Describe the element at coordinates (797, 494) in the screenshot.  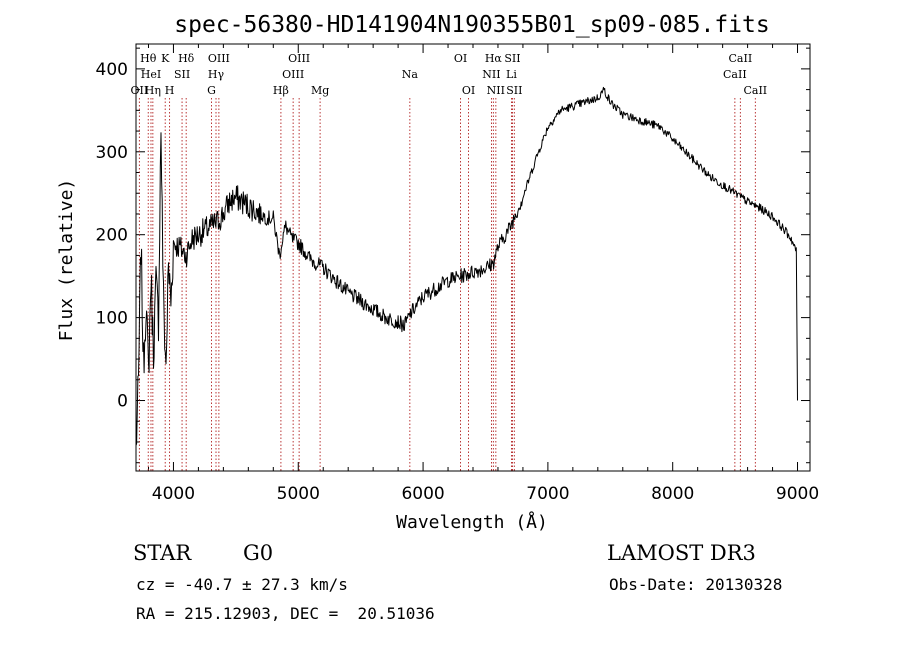
I see `x-tick-label: 9000` at that location.